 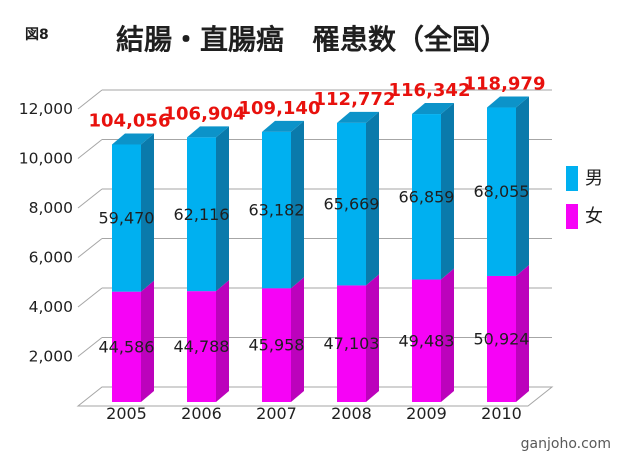 I want to click on value-label-male: 59,470, so click(x=127, y=218).